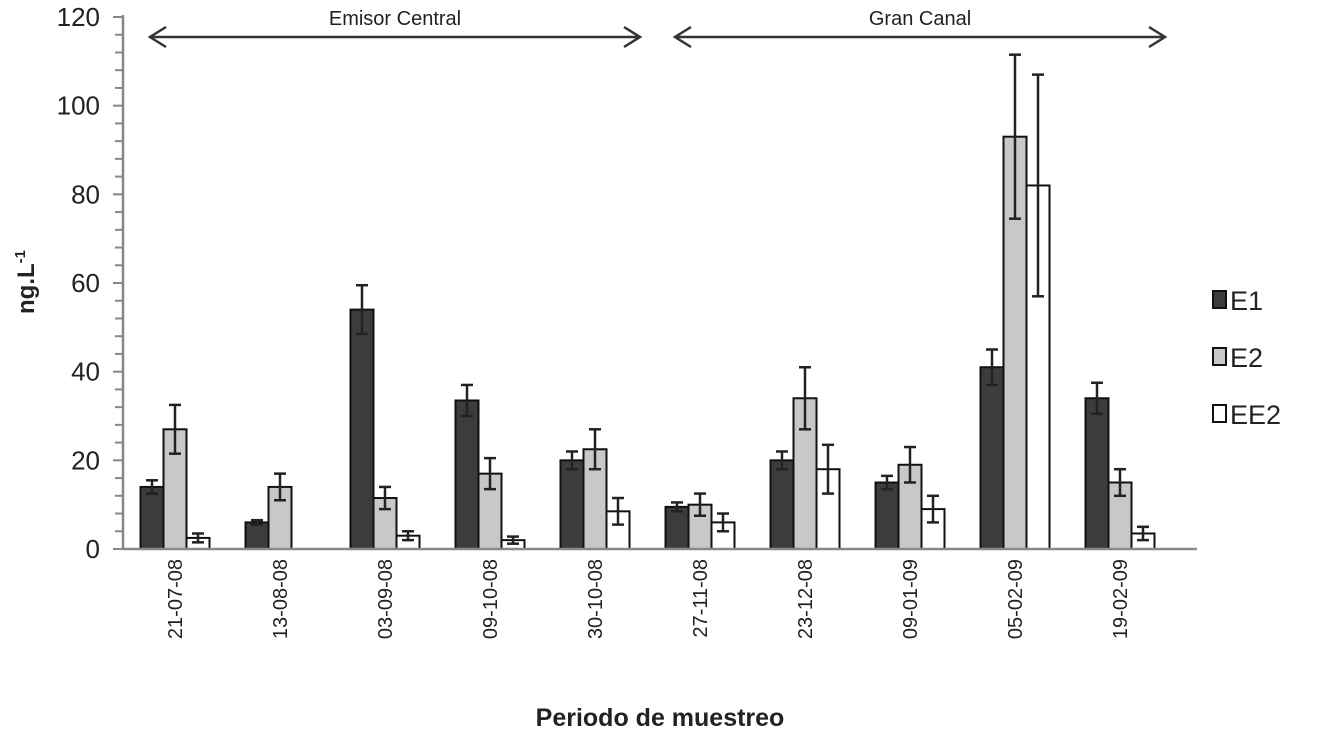  What do you see at coordinates (176, 599) in the screenshot?
I see `x-tick-label: 21-07-08` at bounding box center [176, 599].